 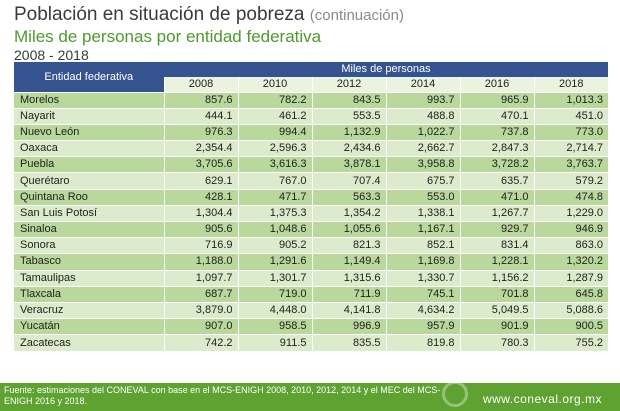 I want to click on value-cell: 3,958.8, so click(x=422, y=164).